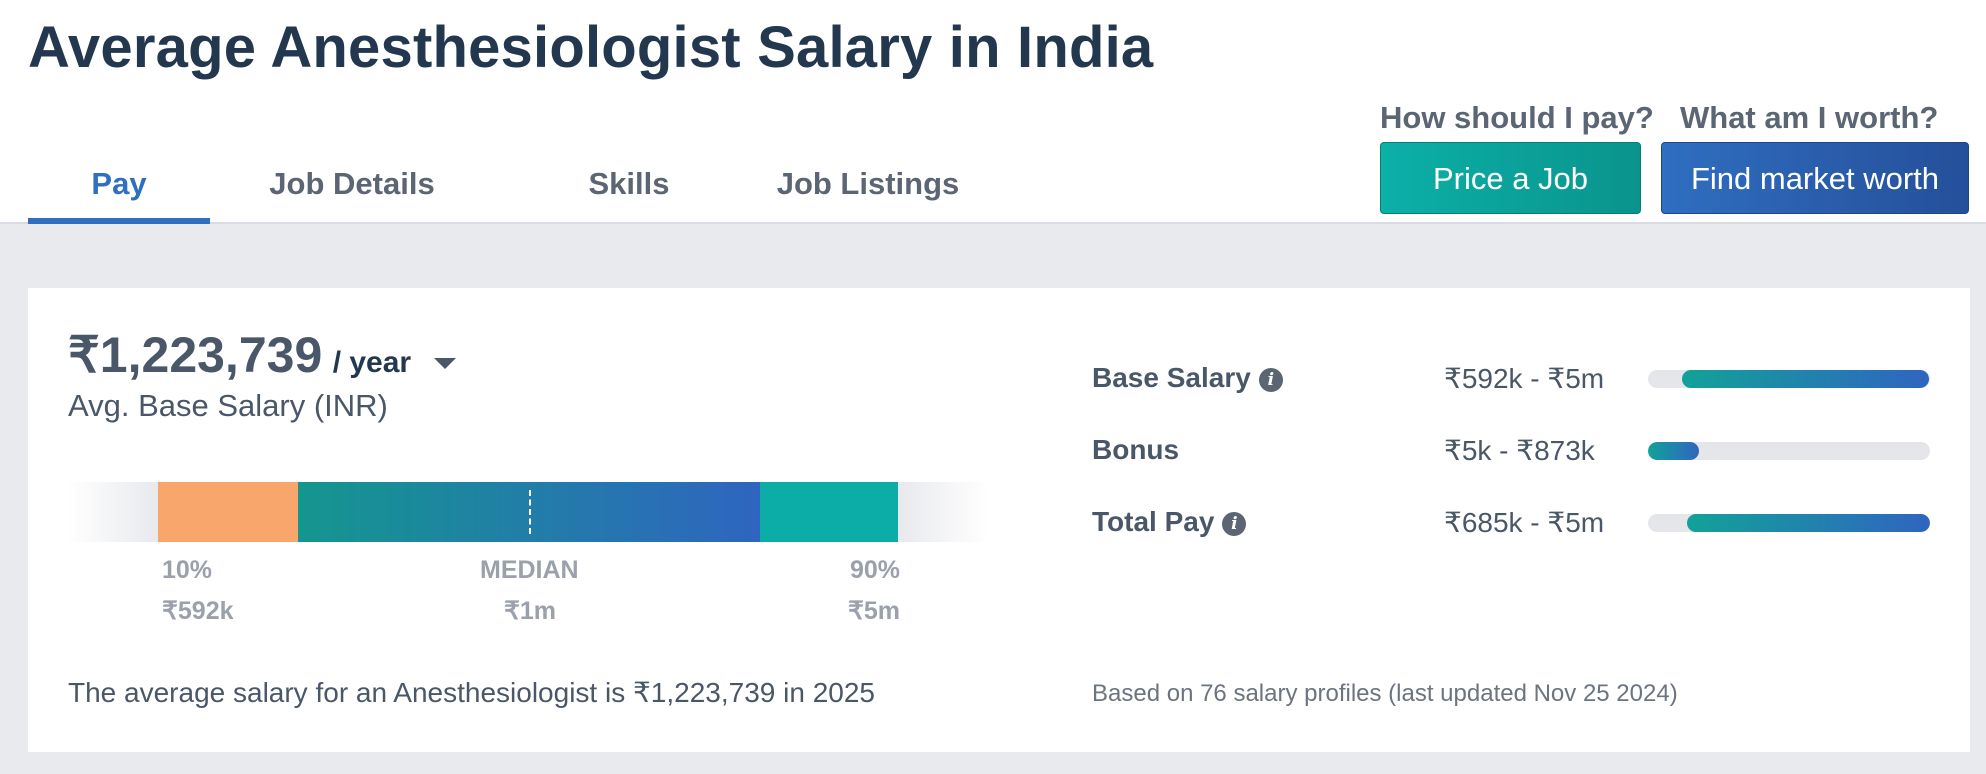 The image size is (1986, 774). I want to click on distribution-fade-right, so click(943, 512).